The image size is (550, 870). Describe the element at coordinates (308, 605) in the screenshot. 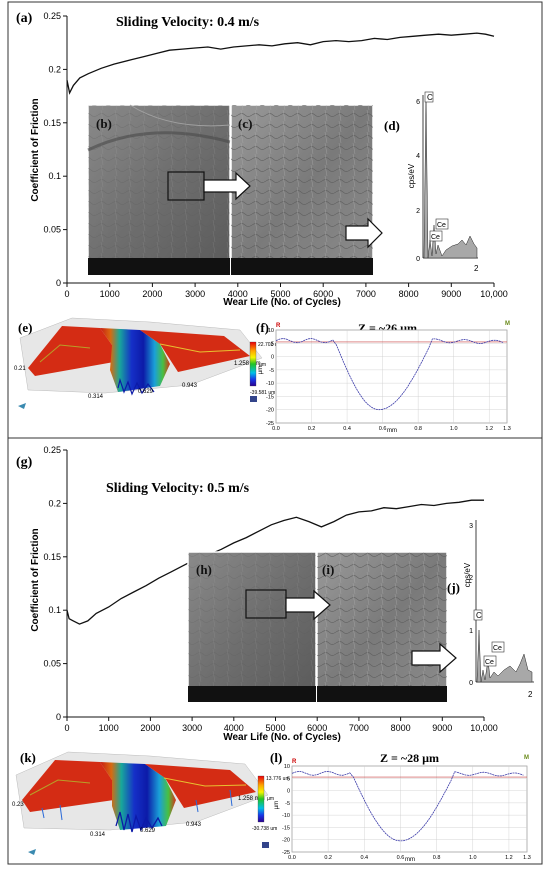

I see `zoom-arrow-h-to-i` at that location.